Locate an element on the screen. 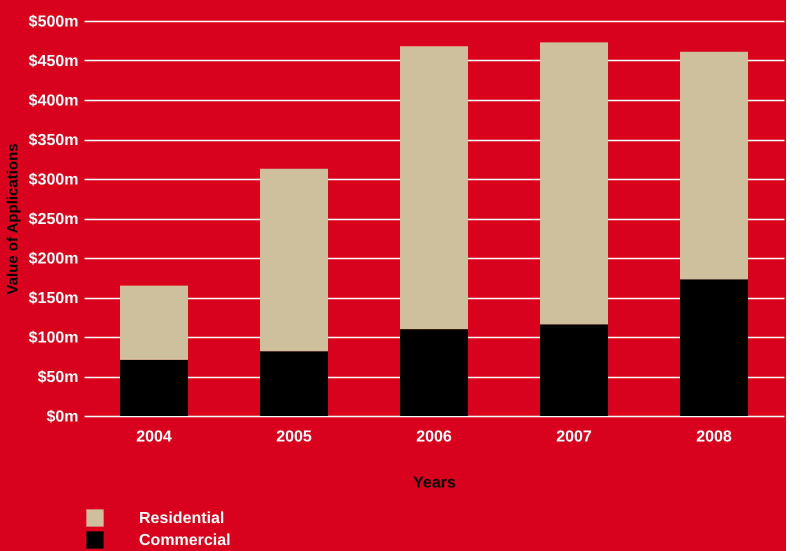 This screenshot has height=551, width=805. y-tick-label: $350m is located at coordinates (53, 140).